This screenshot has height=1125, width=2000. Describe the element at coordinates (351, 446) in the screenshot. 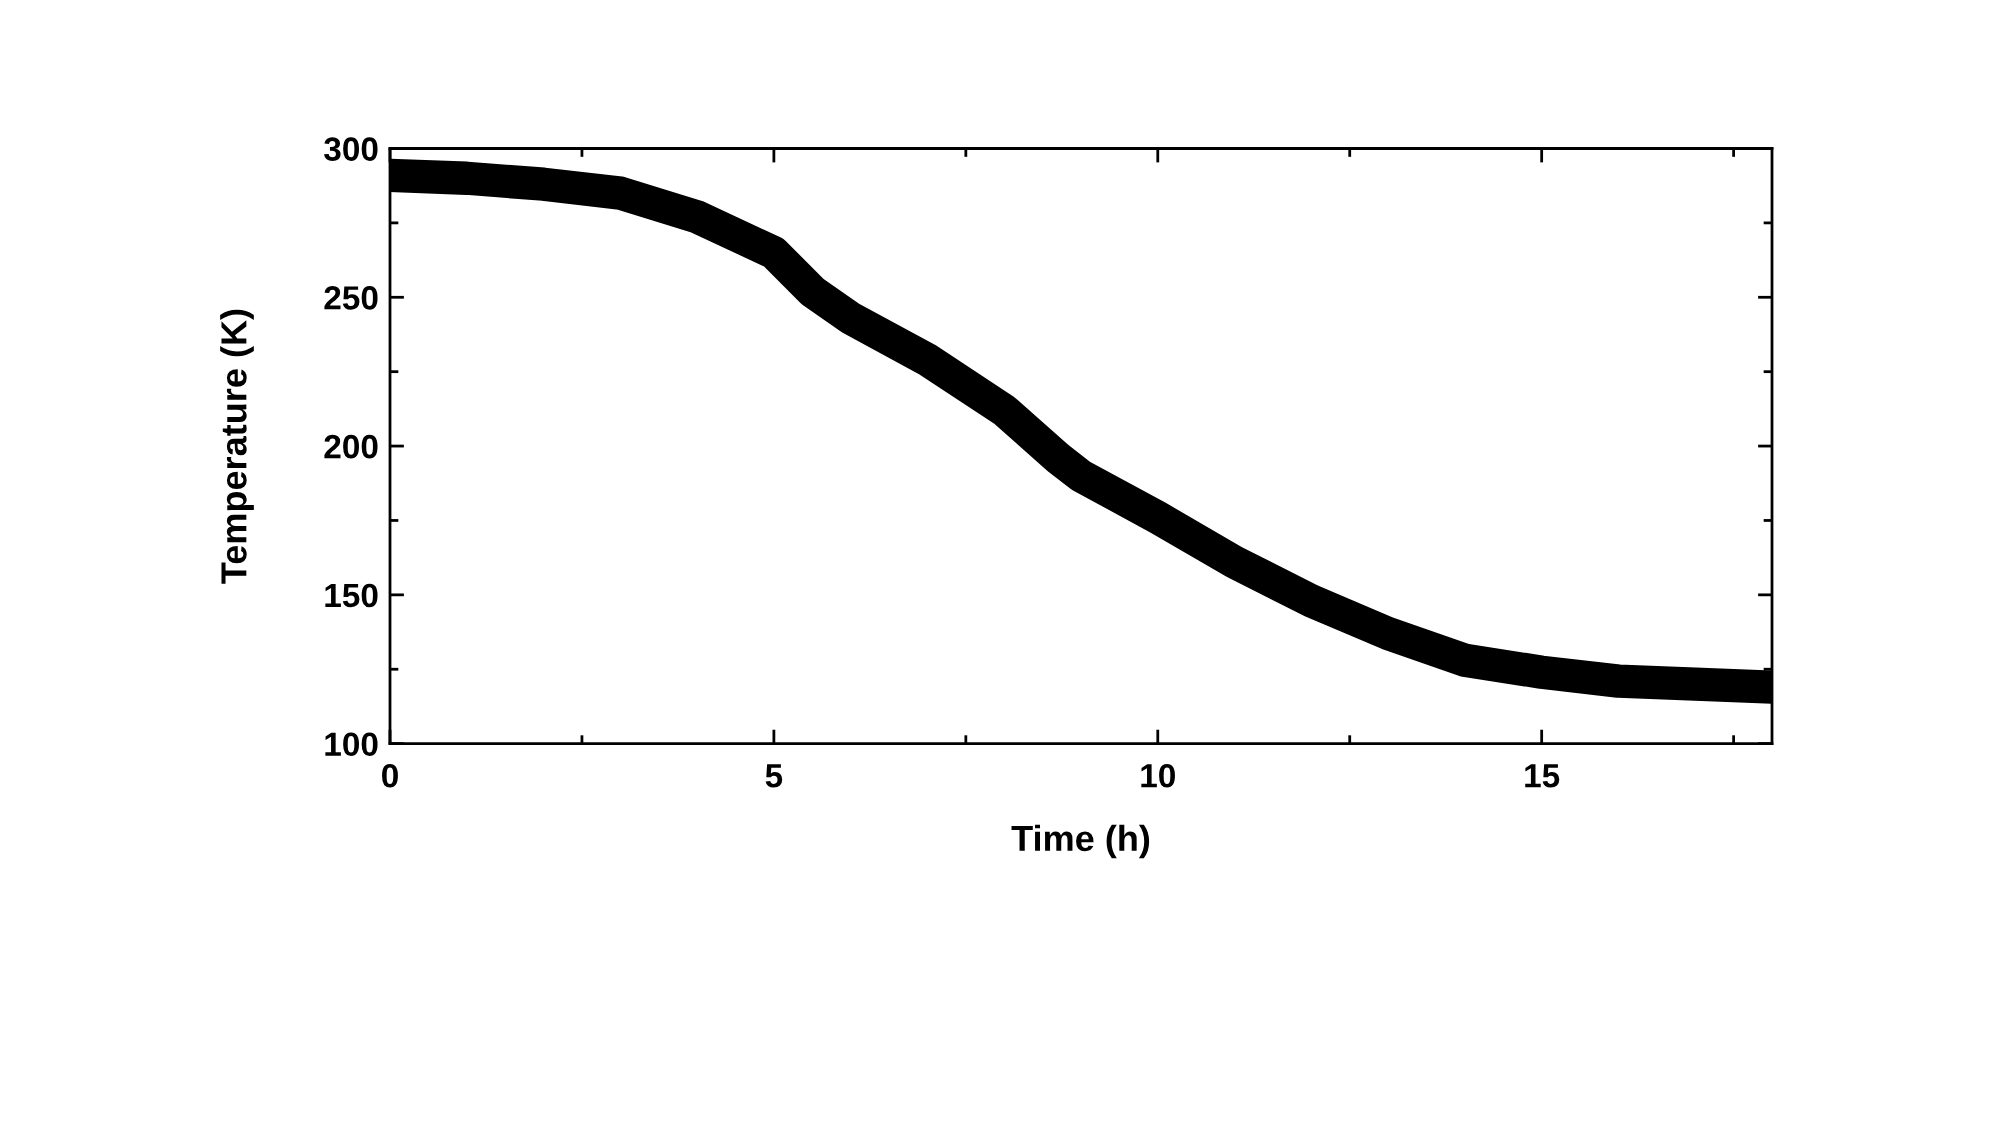

I see `y-tick-label: 200` at that location.